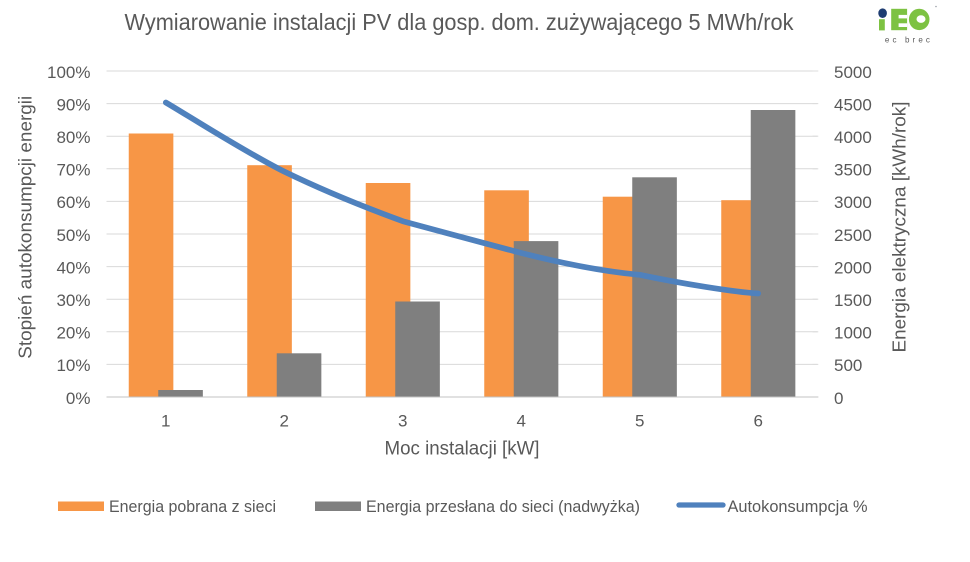 Image resolution: width=970 pixels, height=562 pixels. What do you see at coordinates (853, 72) in the screenshot?
I see `svg-text: 5000` at bounding box center [853, 72].